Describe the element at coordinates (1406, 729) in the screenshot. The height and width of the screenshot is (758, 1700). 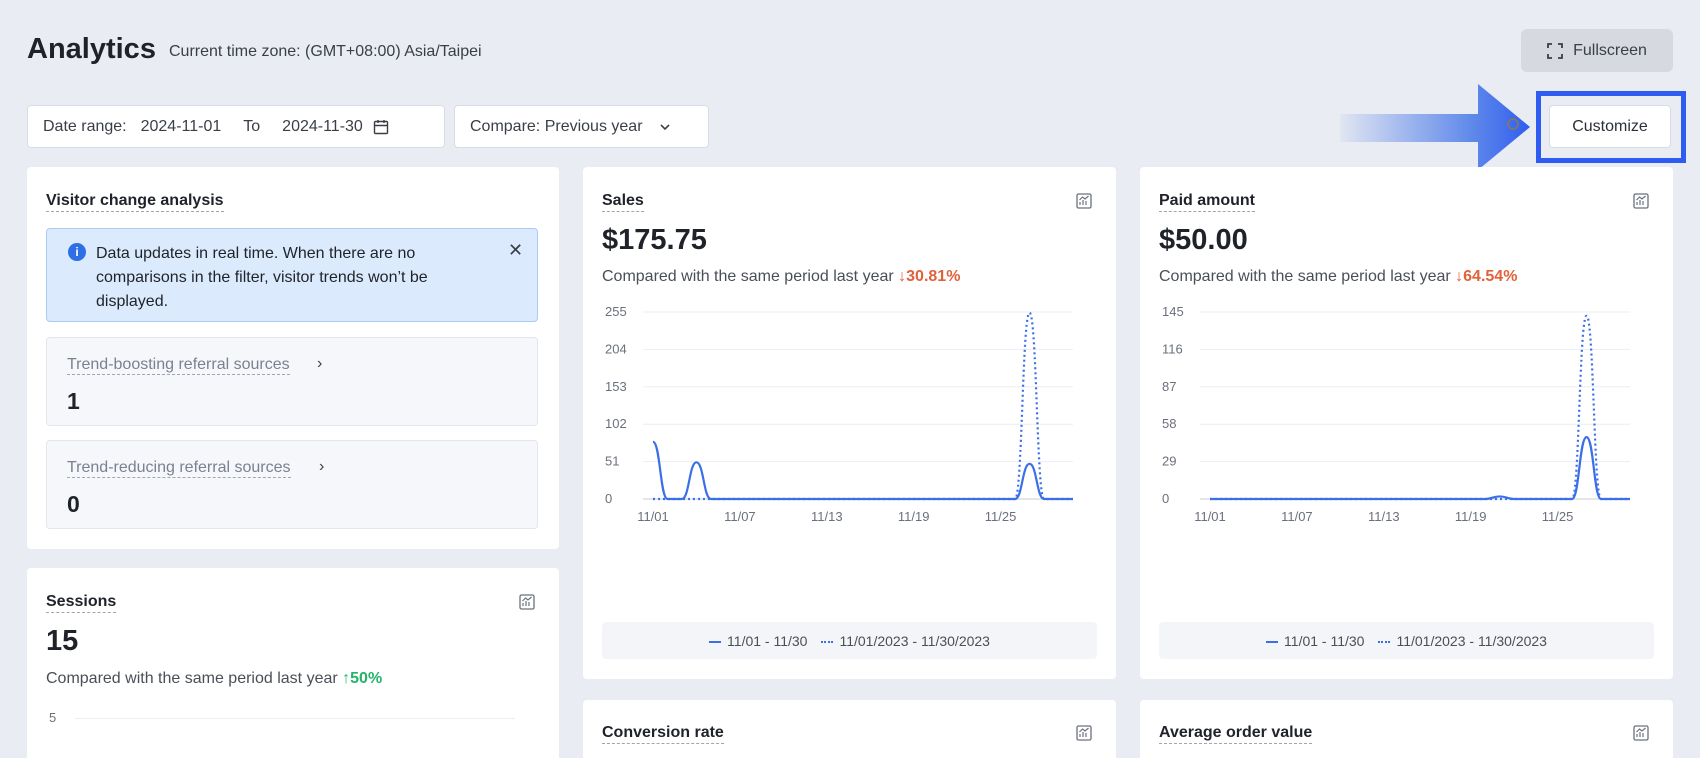
I see `average-order-value-card: Average order value` at that location.